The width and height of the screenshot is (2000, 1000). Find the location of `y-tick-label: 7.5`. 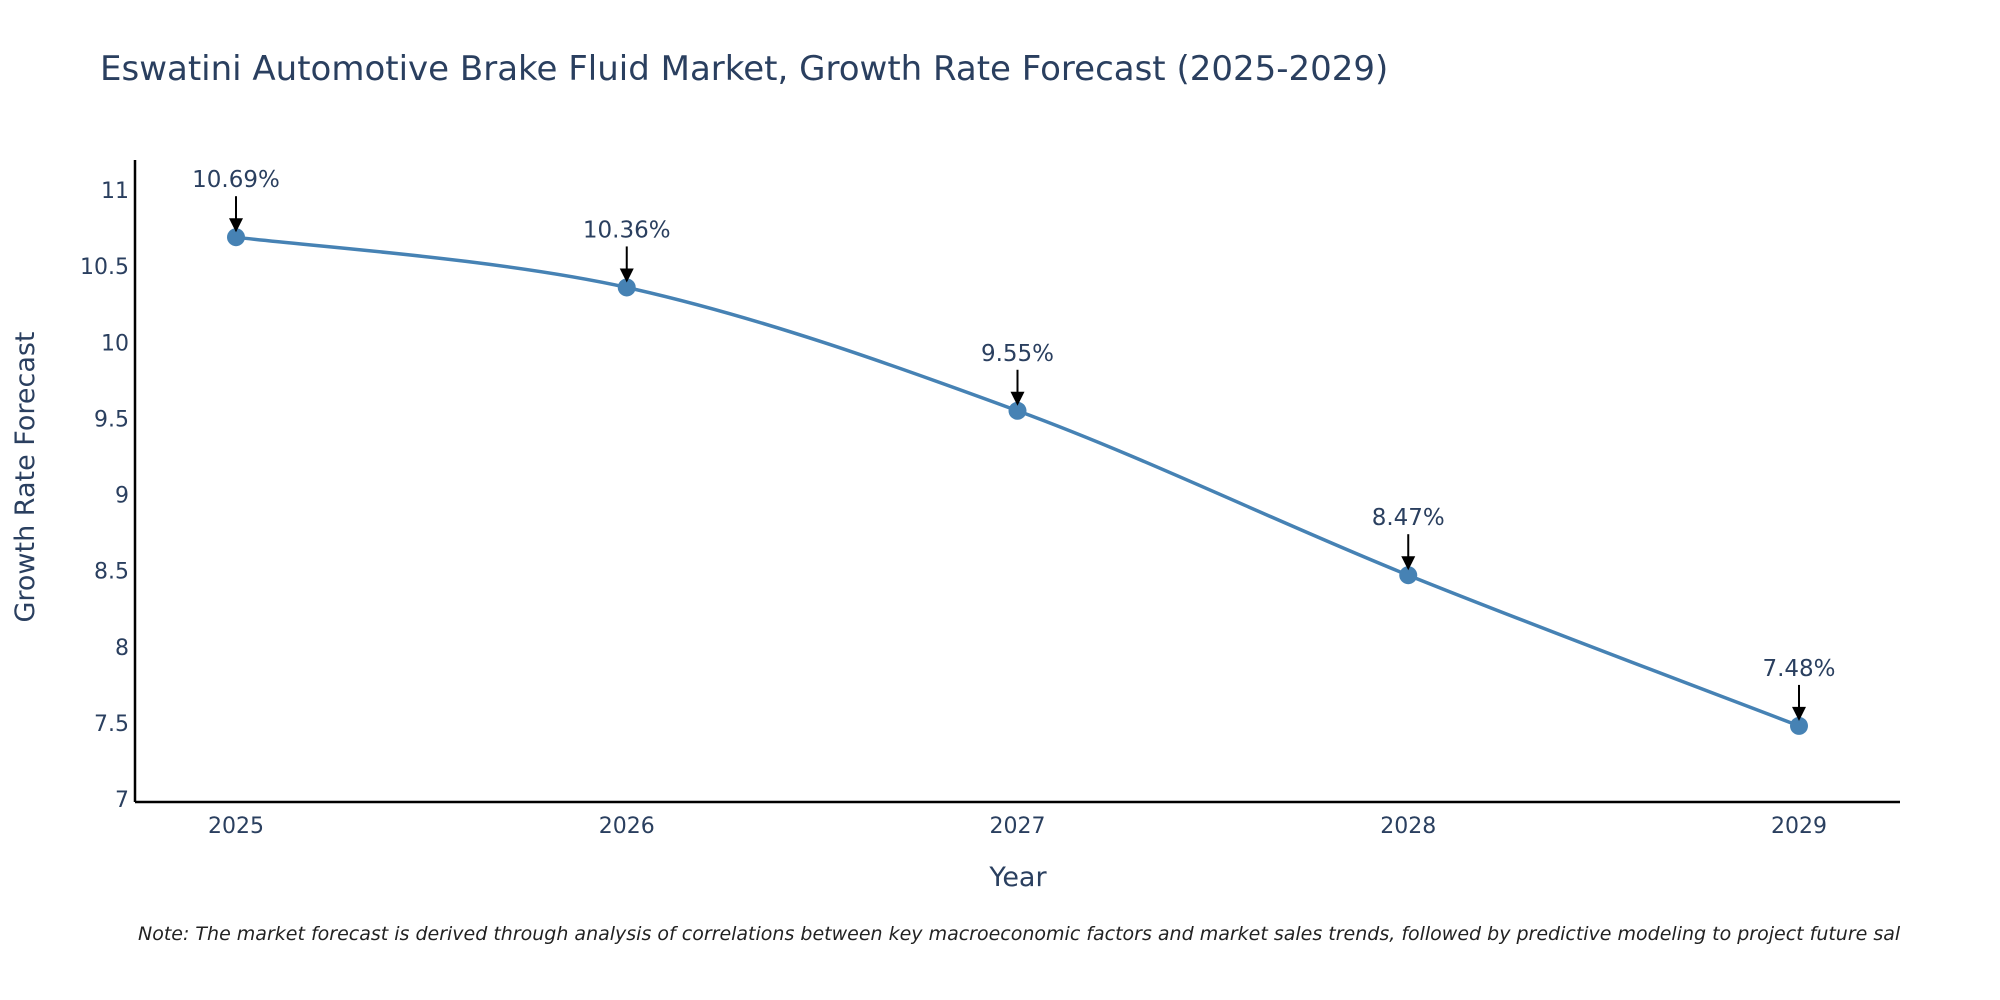

y-tick-label: 7.5 is located at coordinates (111, 724).